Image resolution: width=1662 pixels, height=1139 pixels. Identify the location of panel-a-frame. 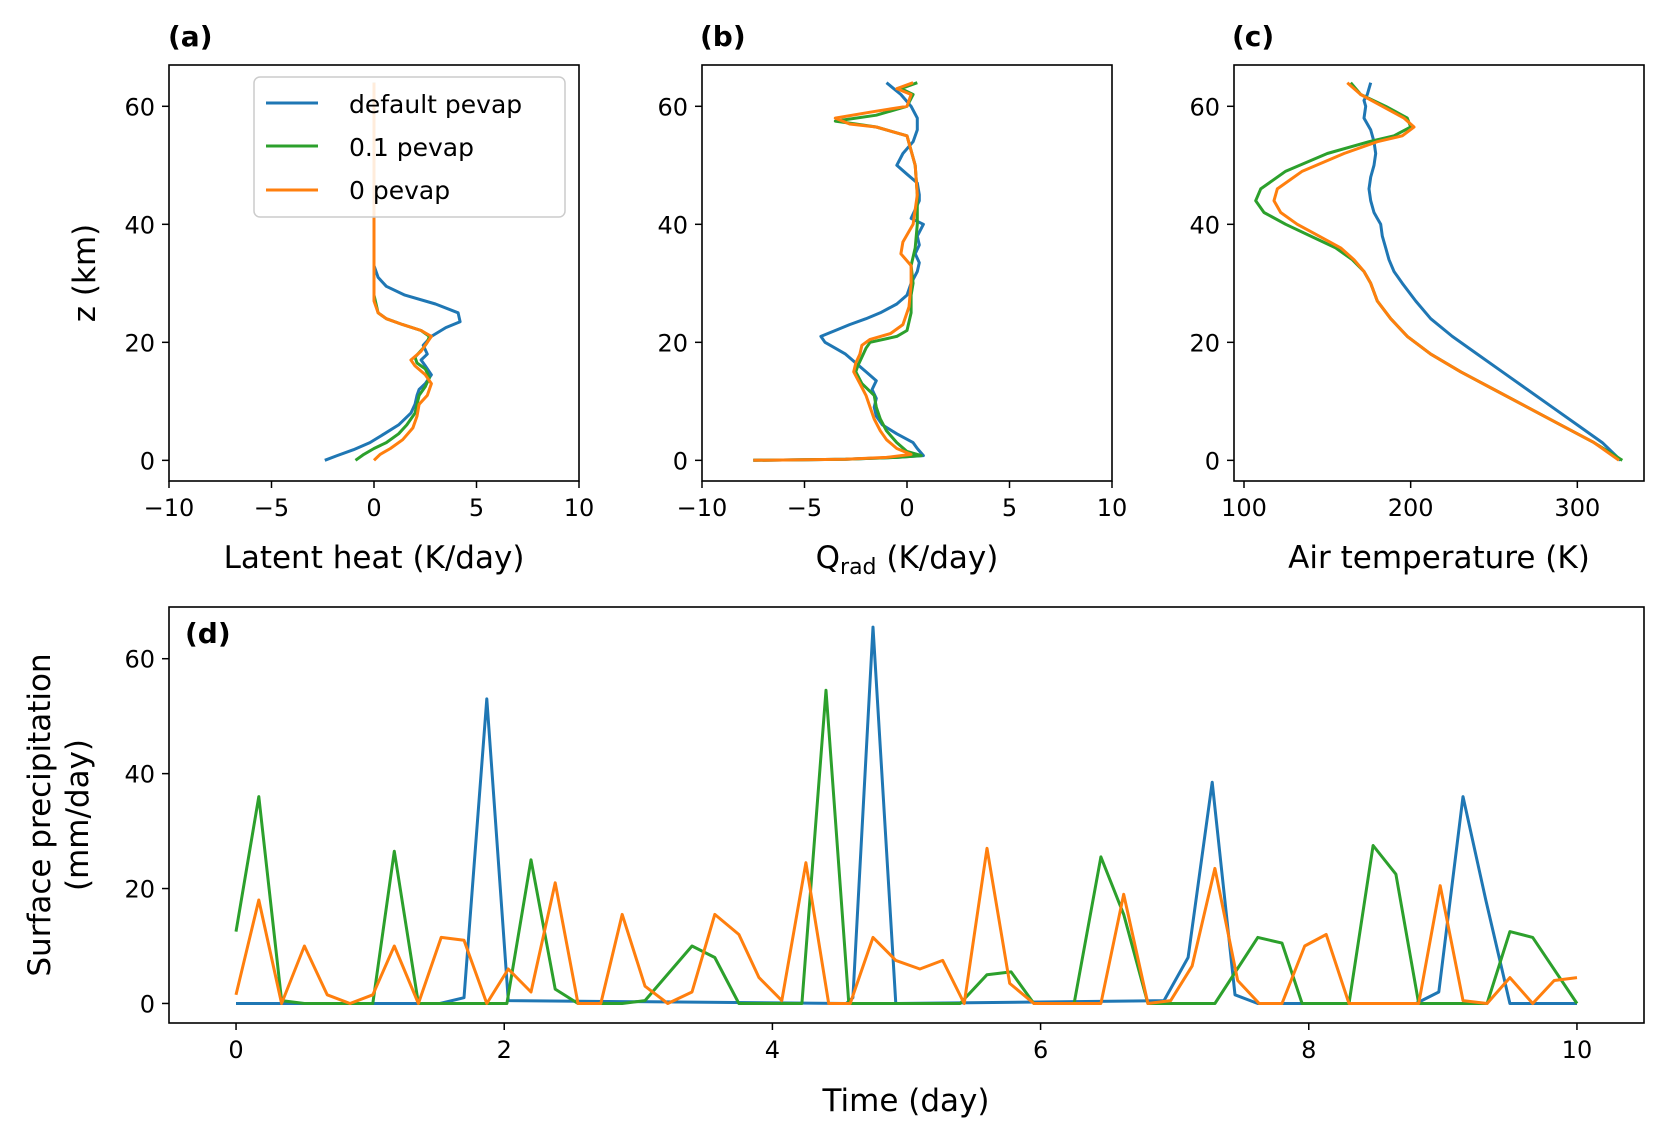
(374, 273).